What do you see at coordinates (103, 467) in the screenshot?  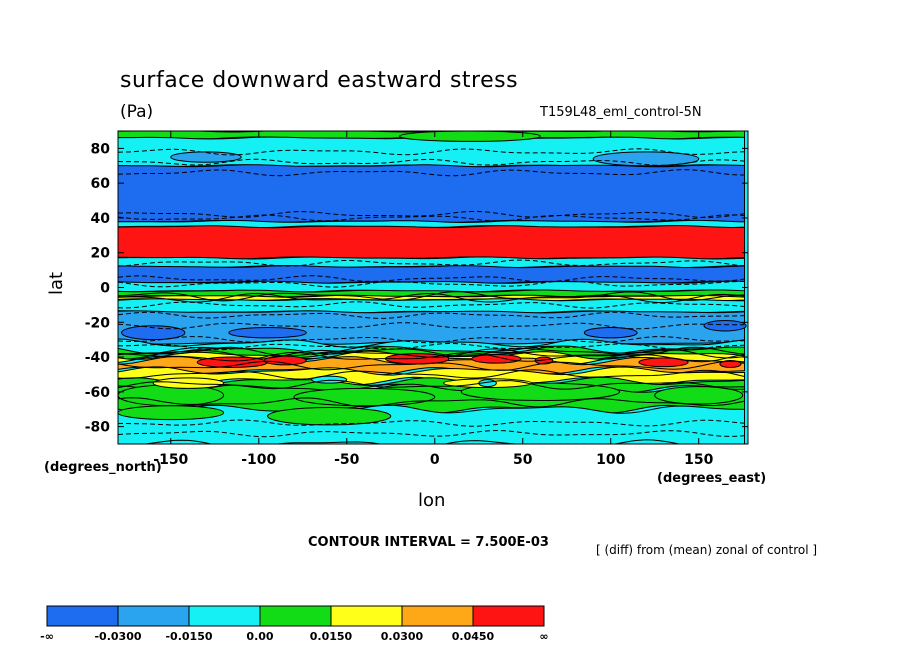 I see `y-axis-units: (degrees_north)` at bounding box center [103, 467].